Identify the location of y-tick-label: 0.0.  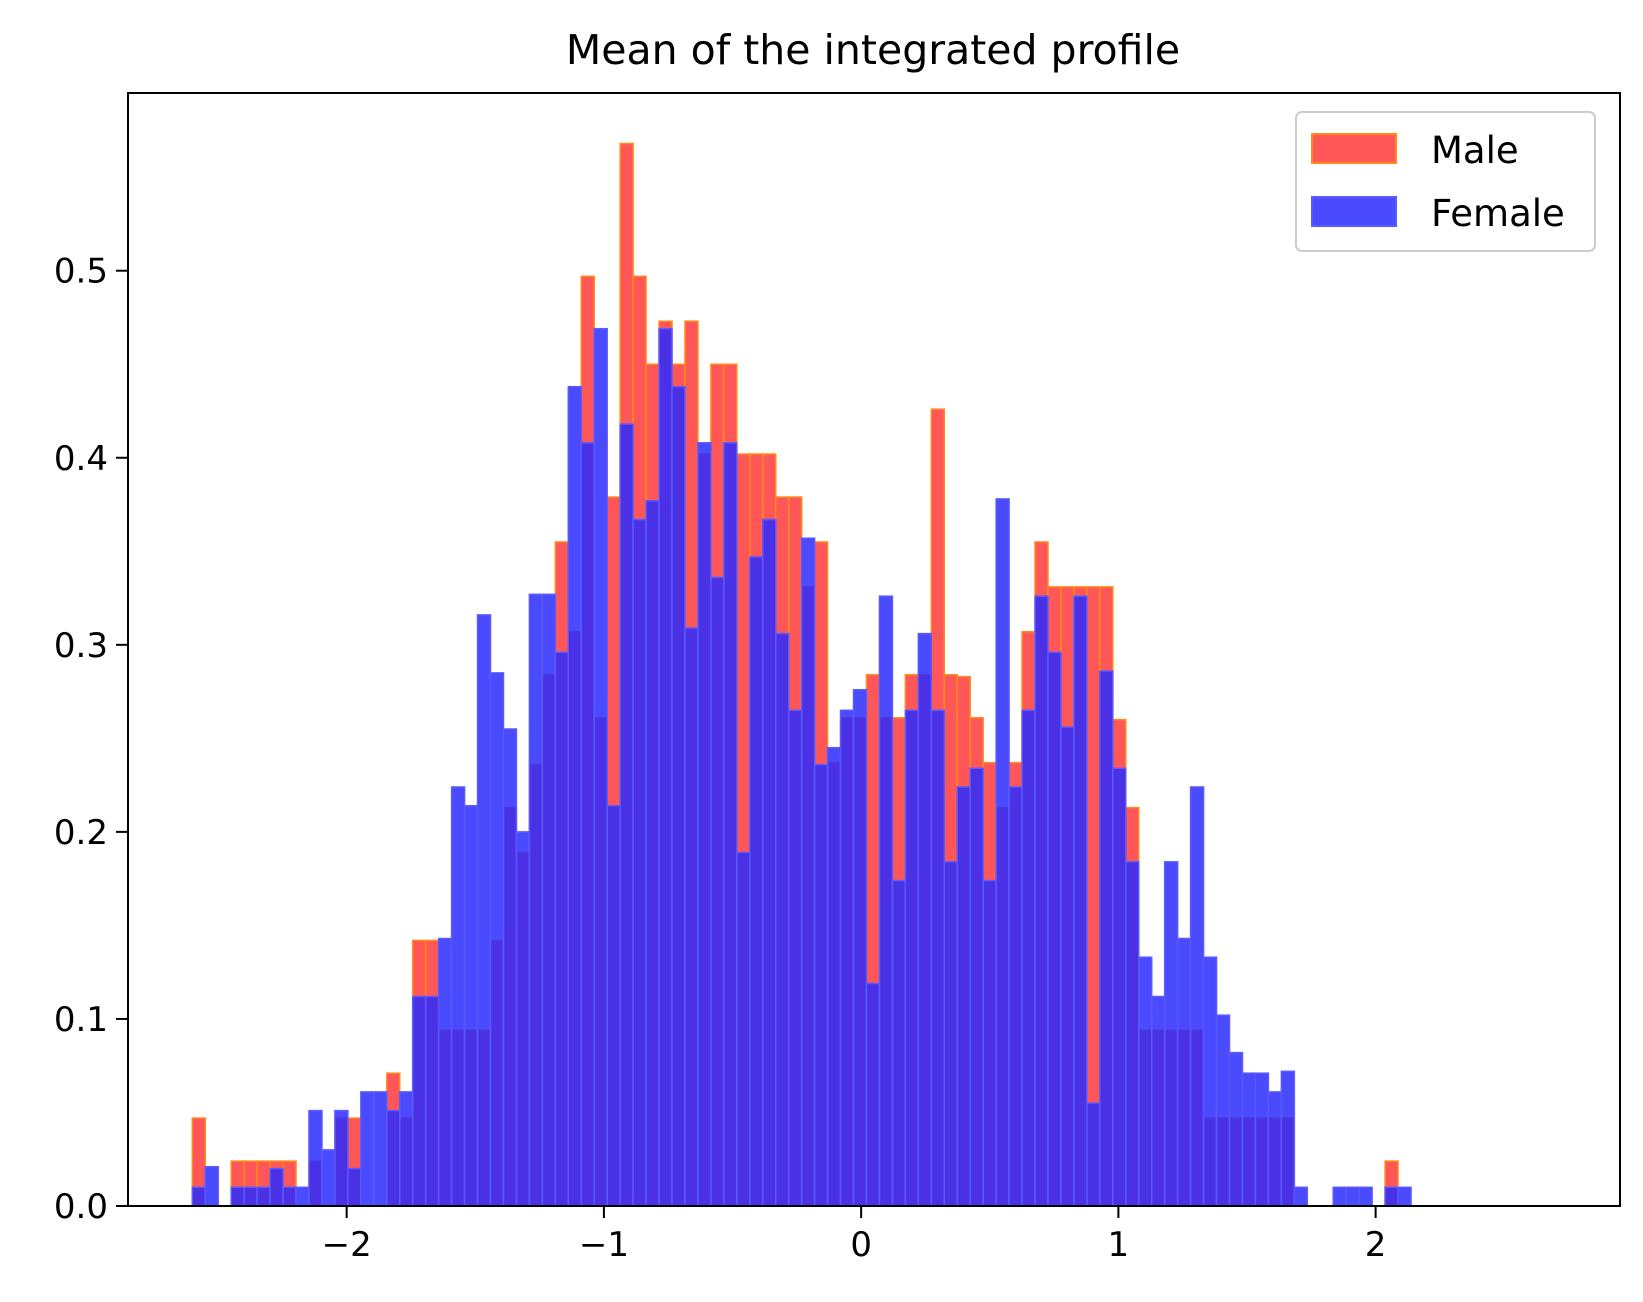
(81, 1207).